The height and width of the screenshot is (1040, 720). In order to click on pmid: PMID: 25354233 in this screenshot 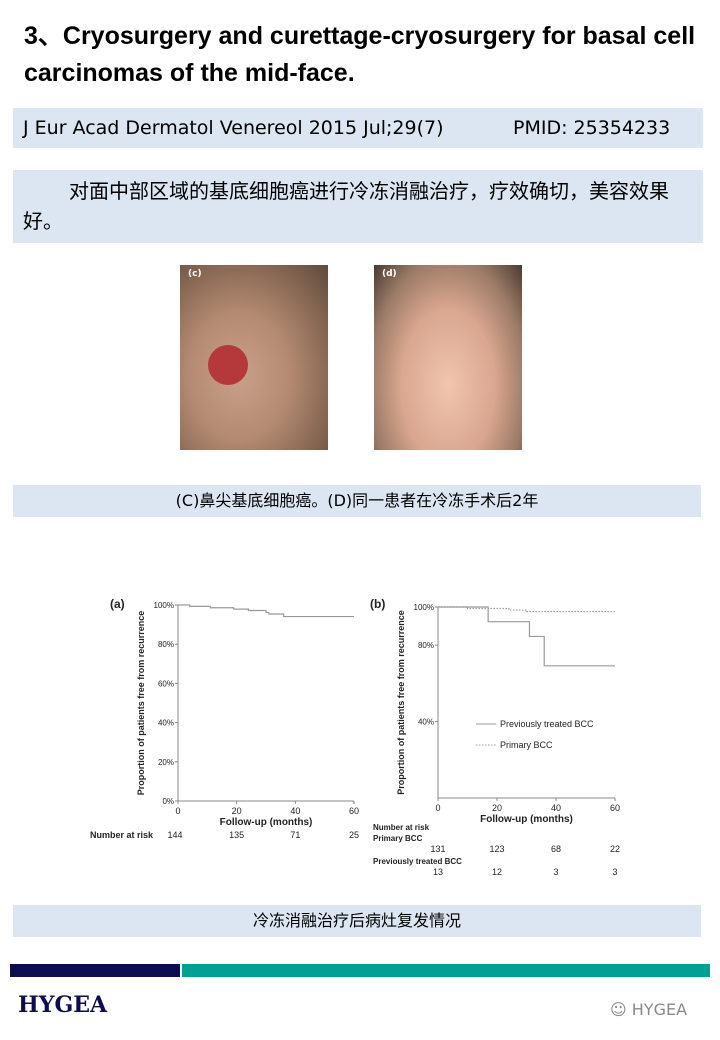, I will do `click(592, 128)`.